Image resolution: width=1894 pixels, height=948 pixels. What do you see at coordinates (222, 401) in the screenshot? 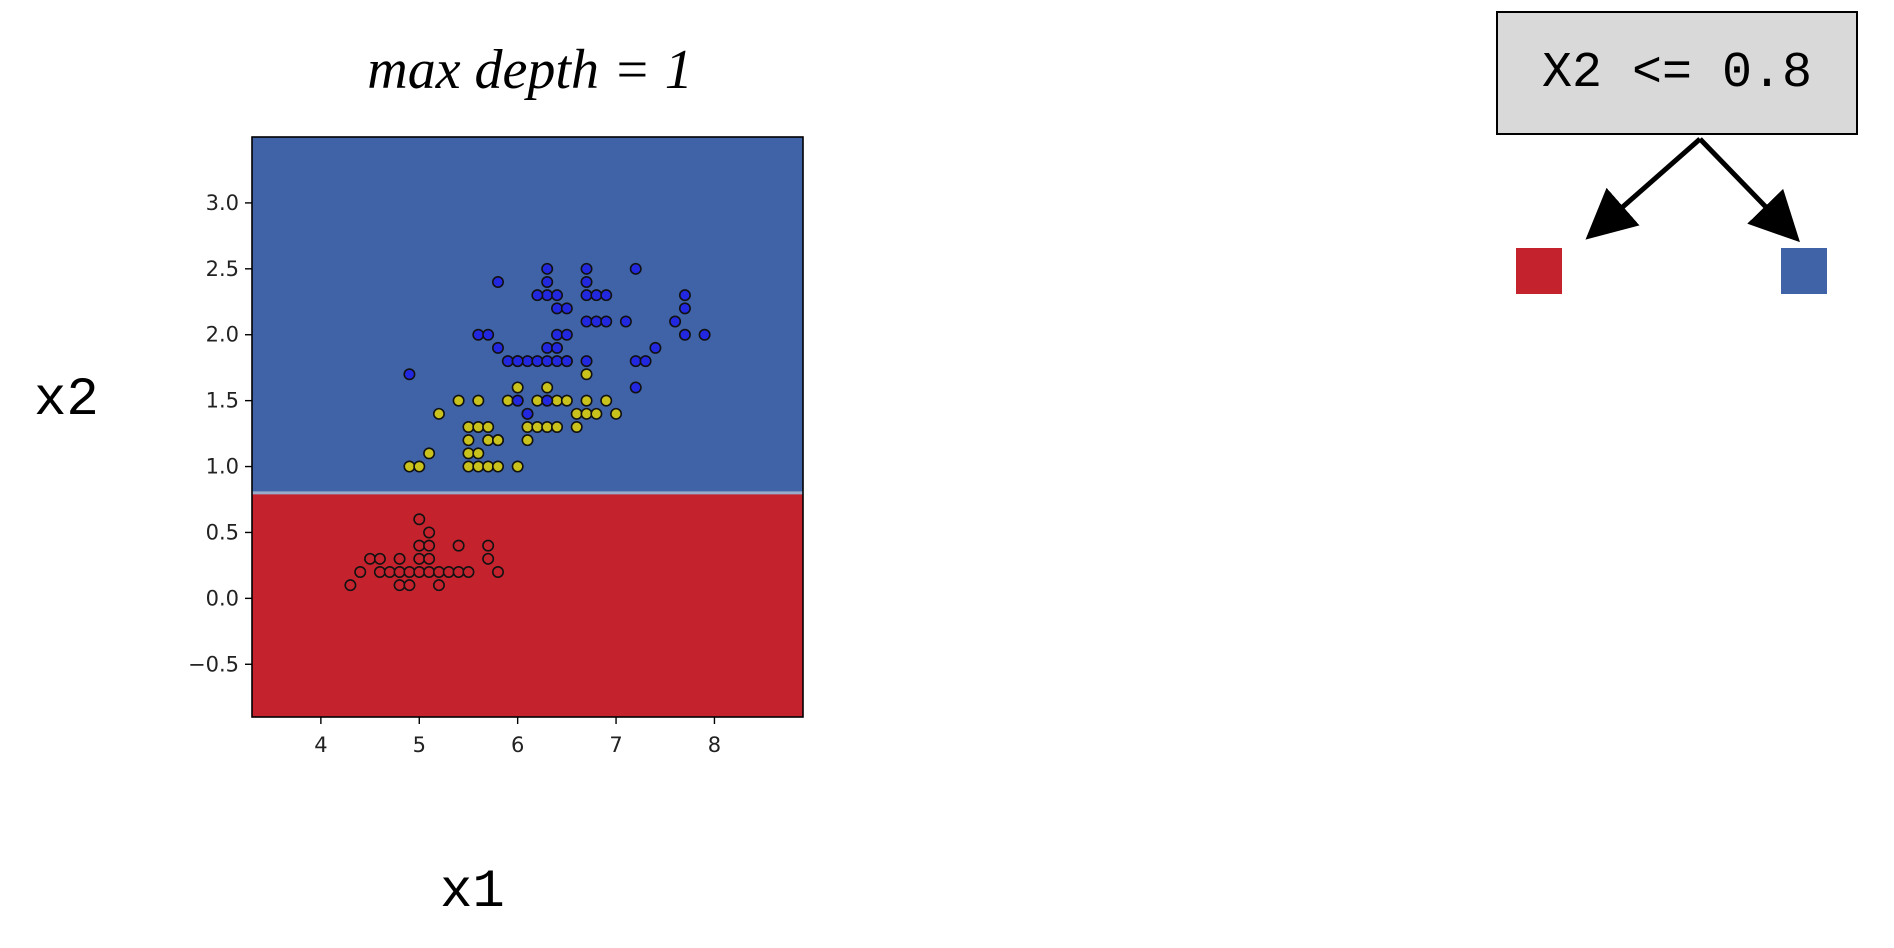
I see `y-tick-label: 1.5` at bounding box center [222, 401].